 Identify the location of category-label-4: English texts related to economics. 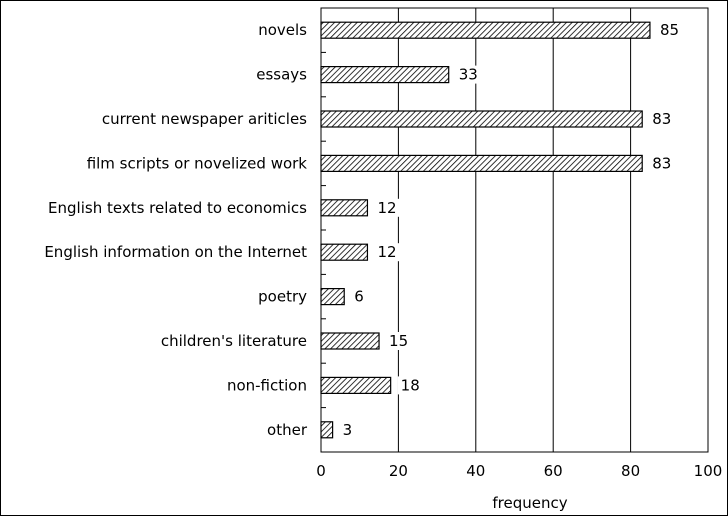
(177, 208).